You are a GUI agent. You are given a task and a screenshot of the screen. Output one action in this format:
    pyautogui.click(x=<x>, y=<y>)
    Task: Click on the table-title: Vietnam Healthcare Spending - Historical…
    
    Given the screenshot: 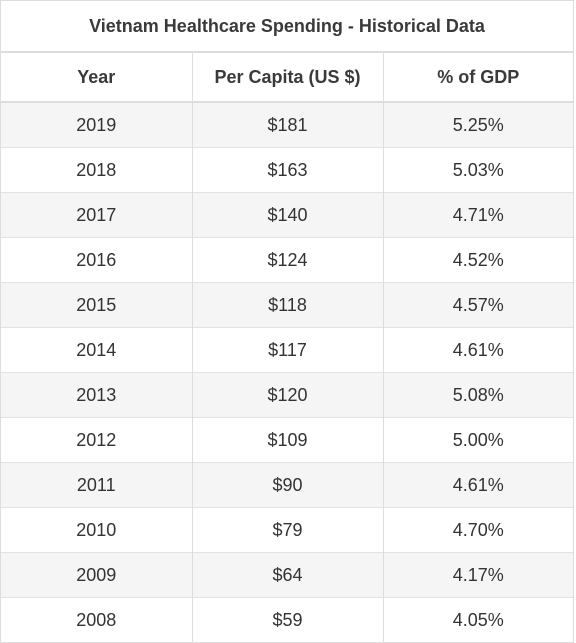 What is the action you would take?
    pyautogui.click(x=287, y=27)
    